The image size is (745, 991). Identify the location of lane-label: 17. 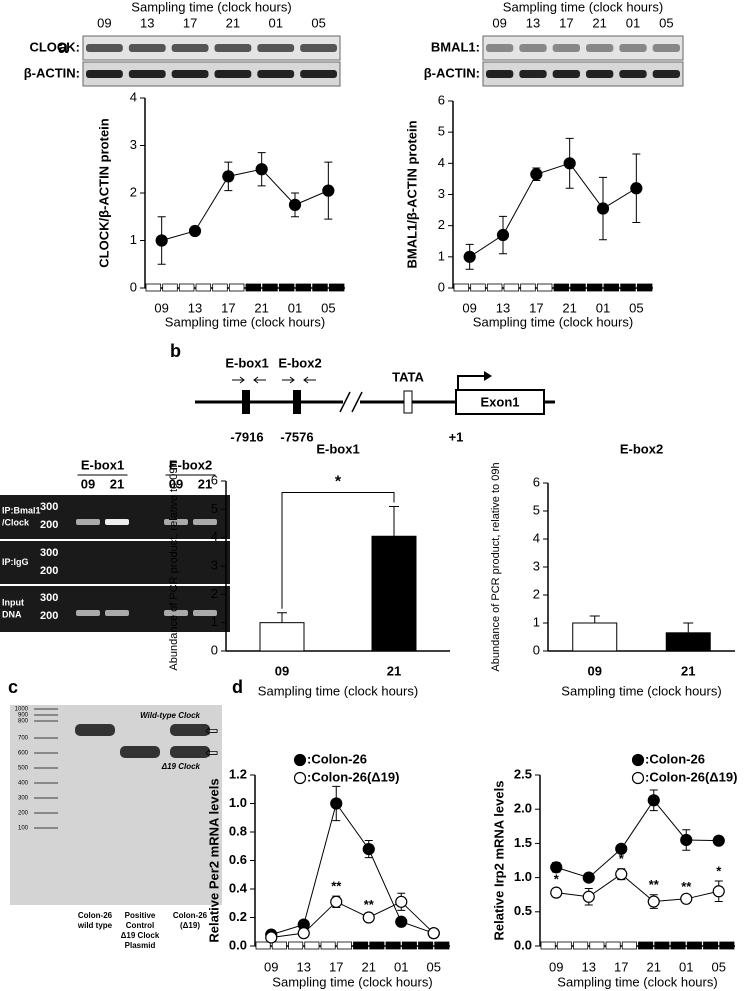
(566, 22).